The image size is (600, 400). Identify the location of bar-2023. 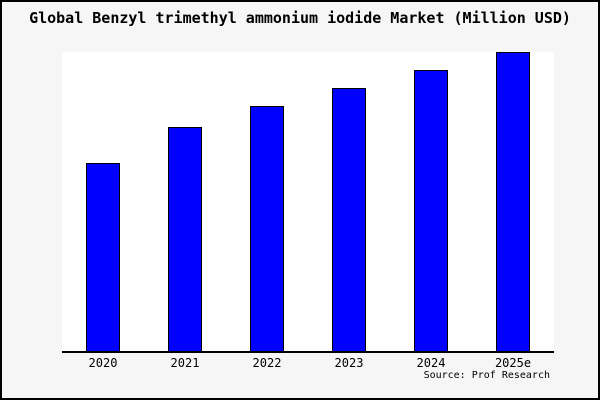
(349, 219).